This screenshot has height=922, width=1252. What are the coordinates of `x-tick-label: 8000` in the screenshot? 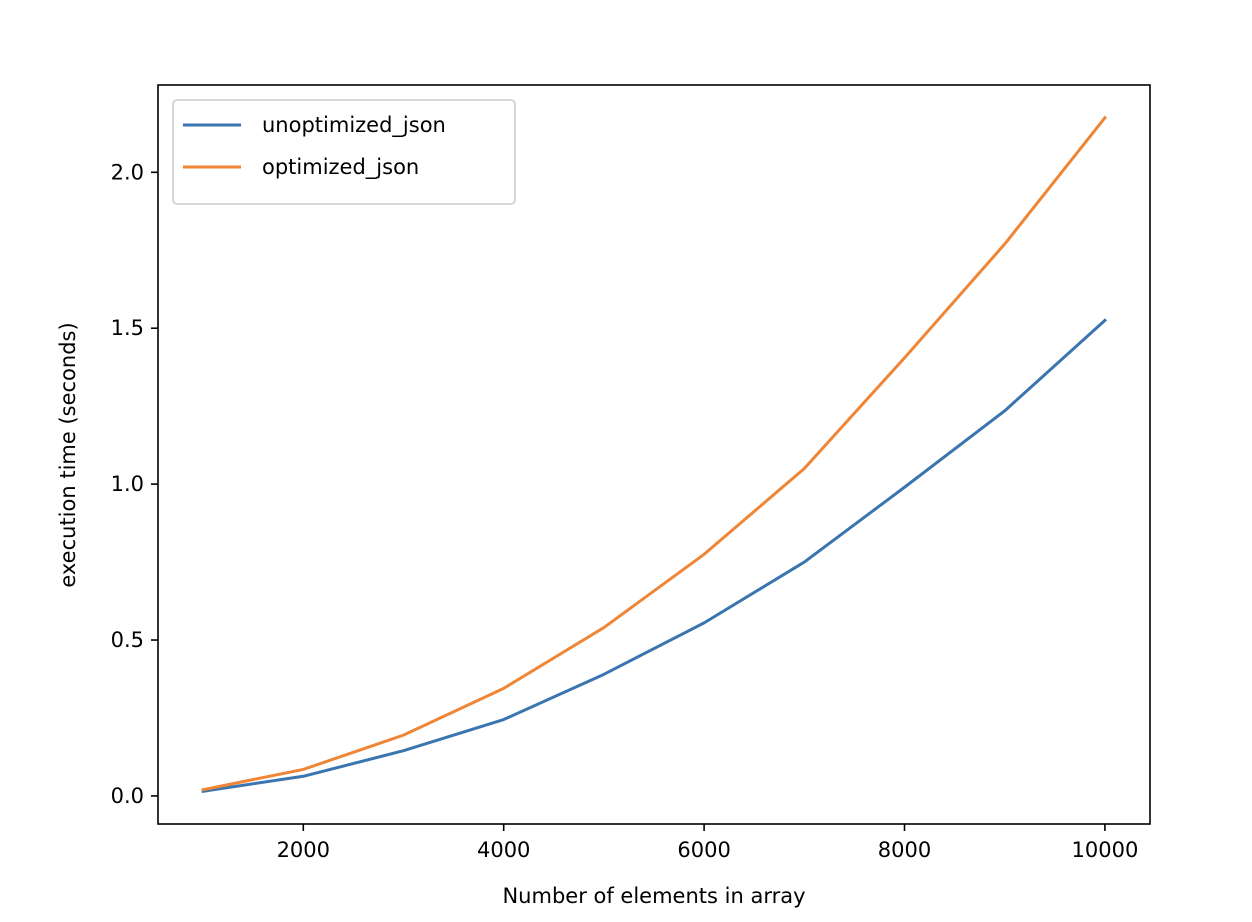 It's located at (904, 850).